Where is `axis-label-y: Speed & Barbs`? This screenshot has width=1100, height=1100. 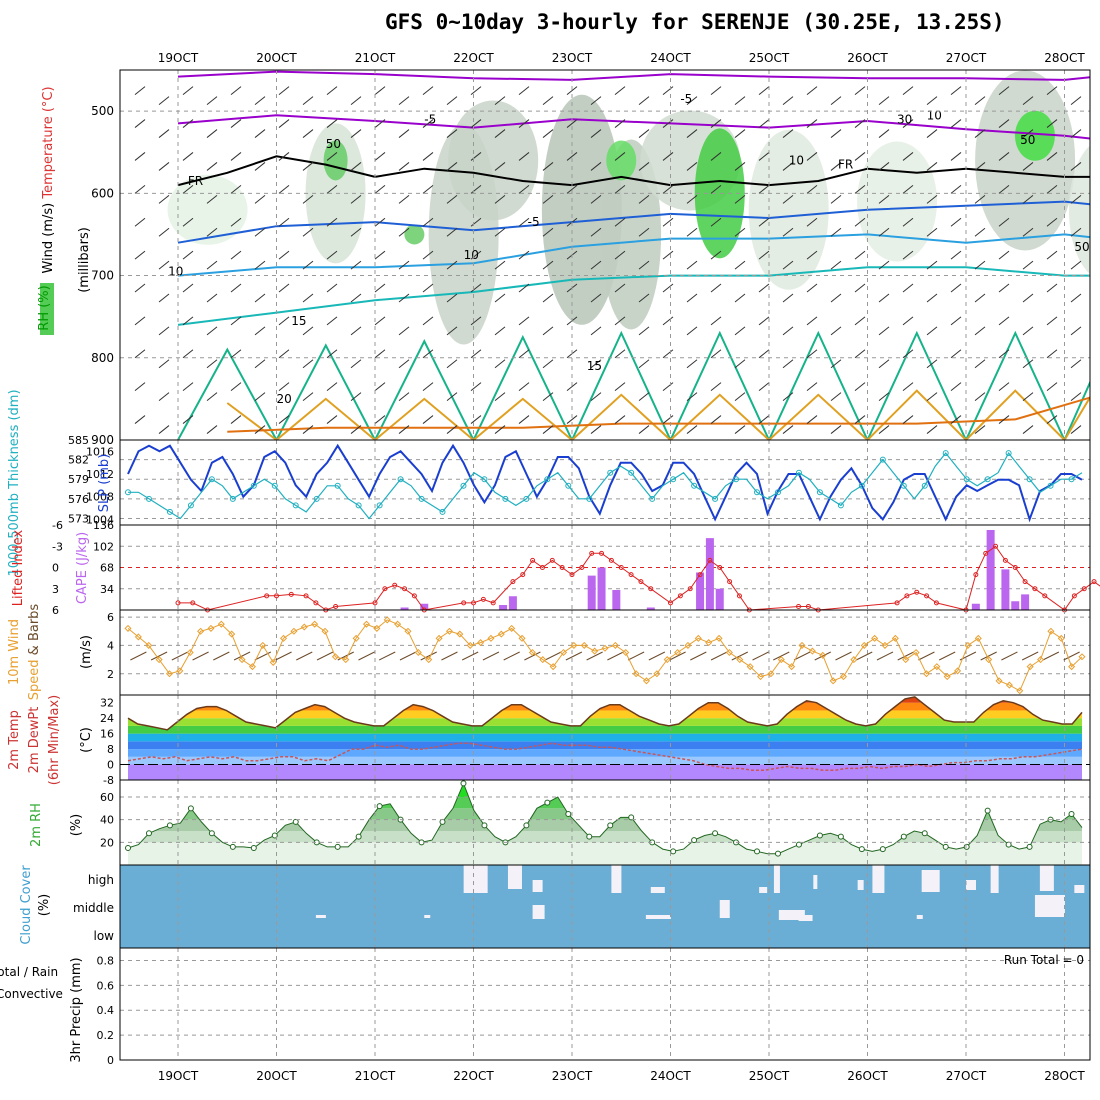
axis-label-y: Speed & Barbs is located at coordinates (34, 652).